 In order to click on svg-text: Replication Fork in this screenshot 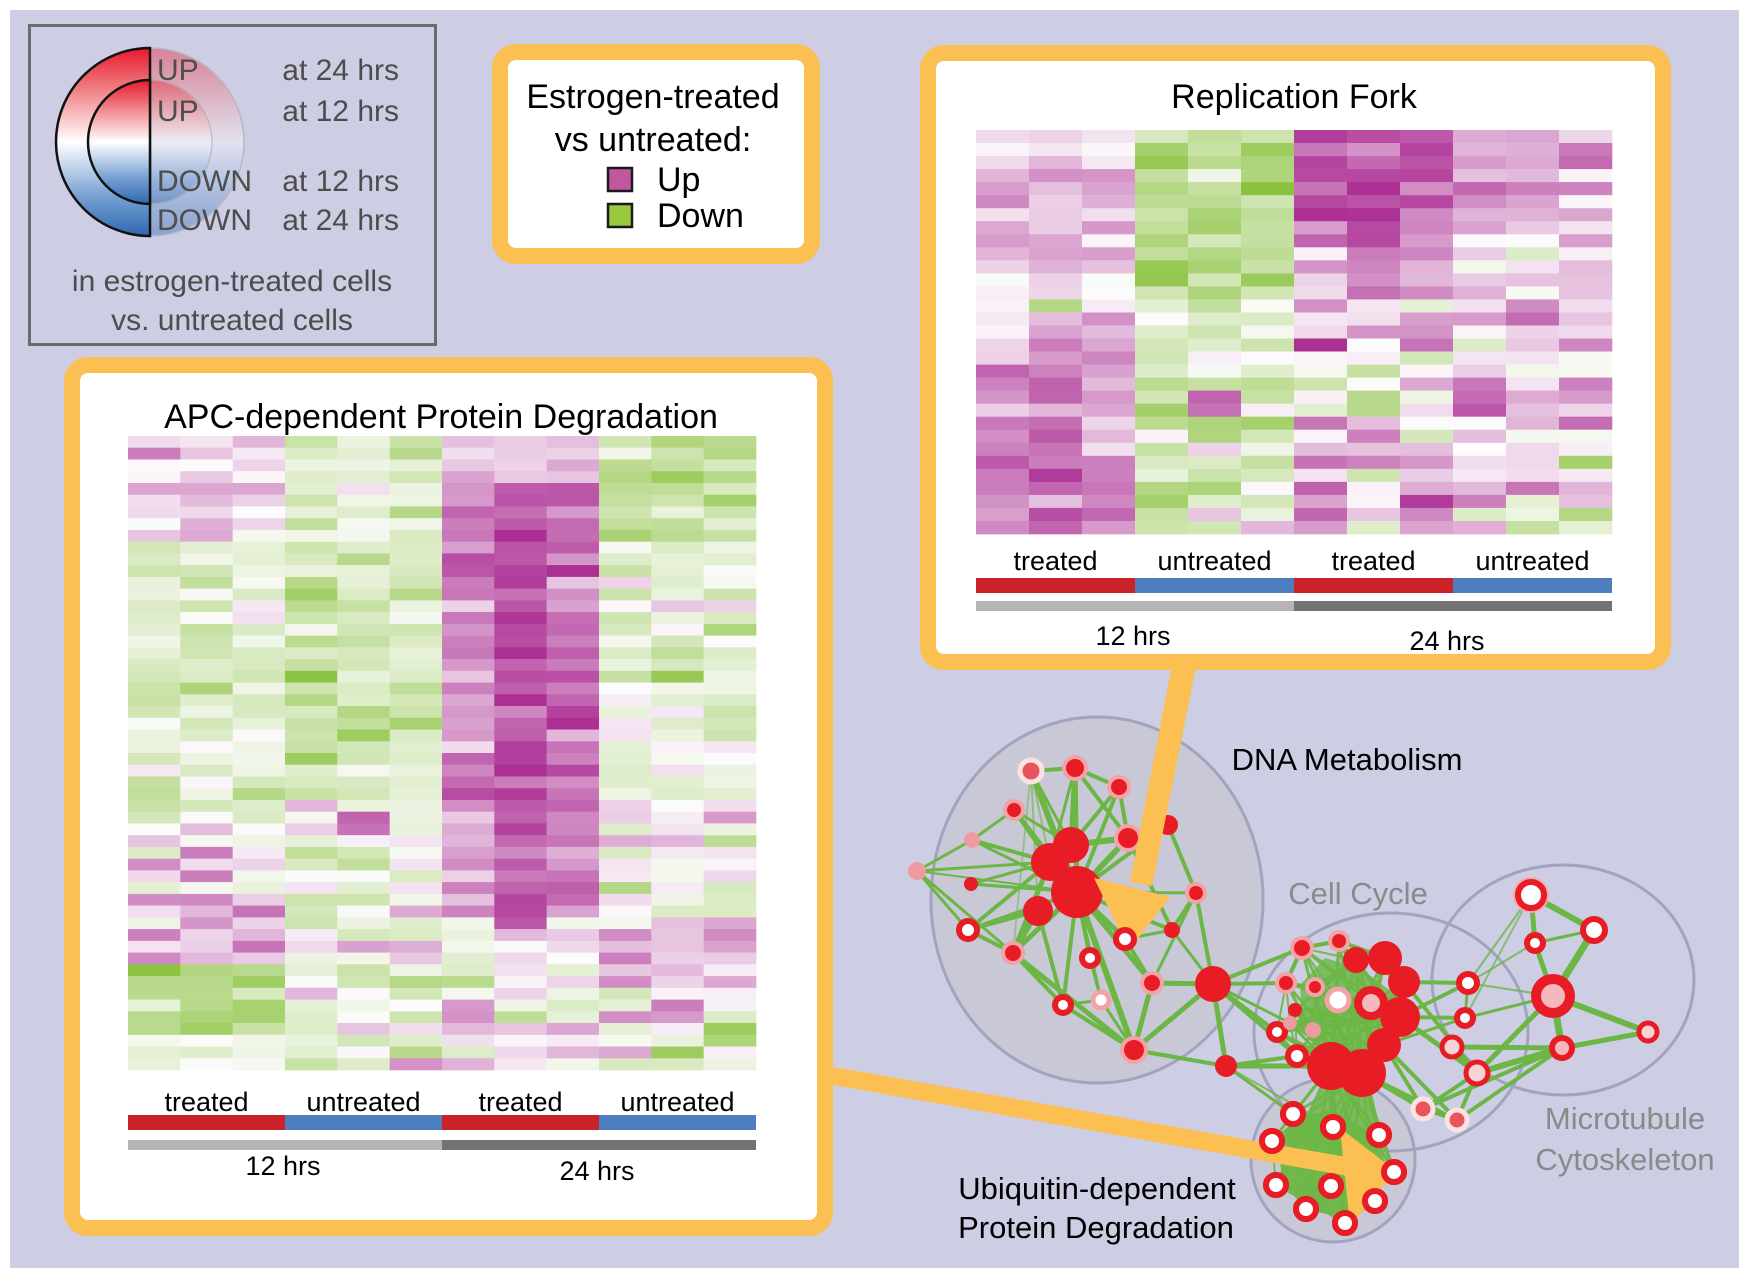, I will do `click(1294, 97)`.